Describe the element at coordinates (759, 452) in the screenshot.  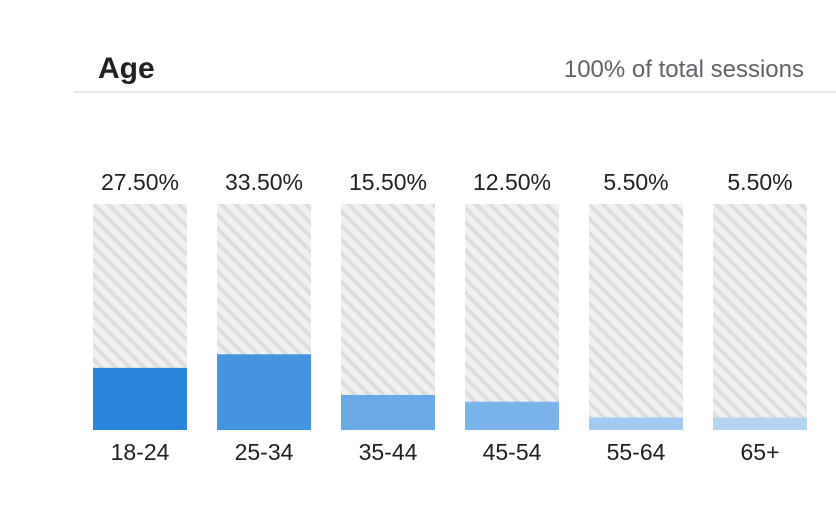
I see `category-label: 65+` at that location.